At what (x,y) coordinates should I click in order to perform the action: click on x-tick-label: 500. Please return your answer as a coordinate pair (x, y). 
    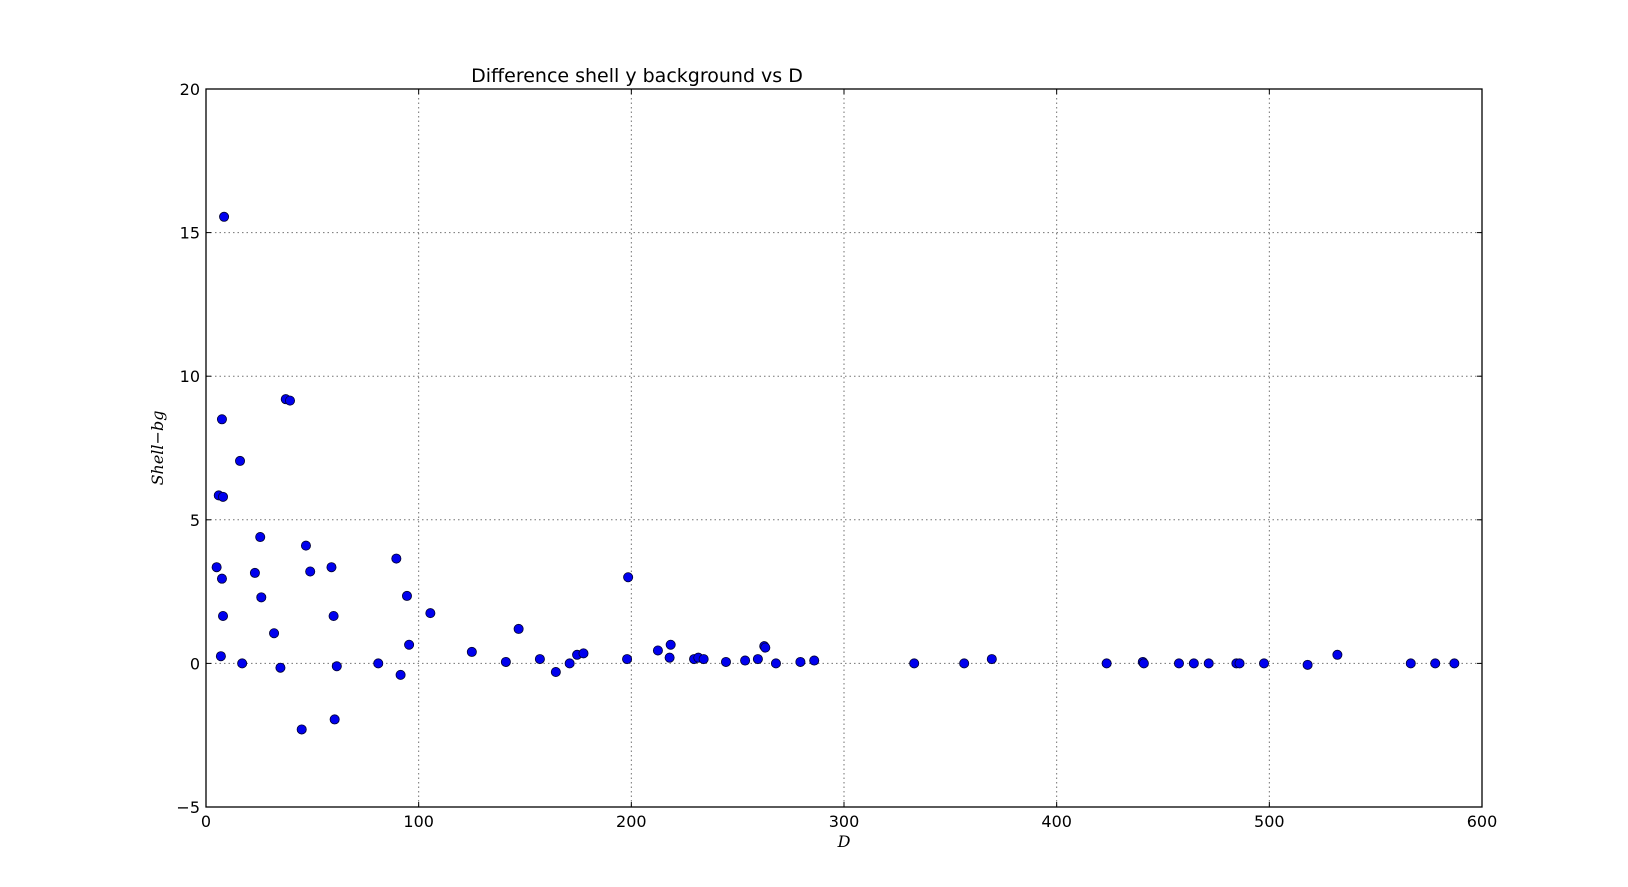
    Looking at the image, I should click on (1269, 821).